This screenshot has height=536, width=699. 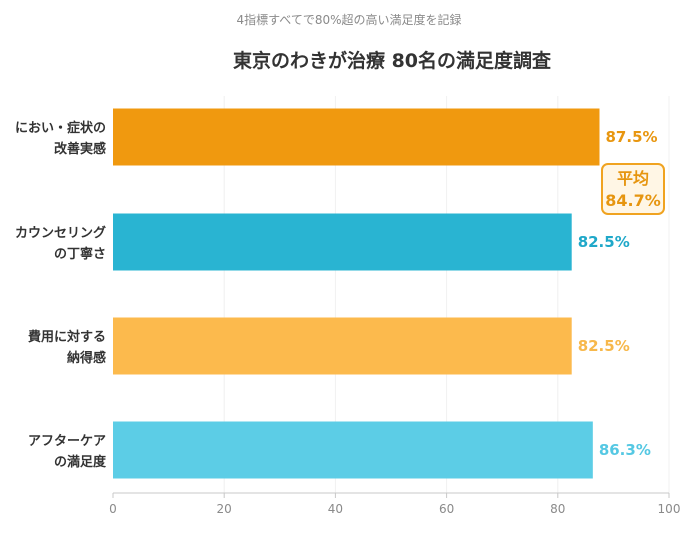 I want to click on category-label-line: の満足度, so click(x=80, y=462).